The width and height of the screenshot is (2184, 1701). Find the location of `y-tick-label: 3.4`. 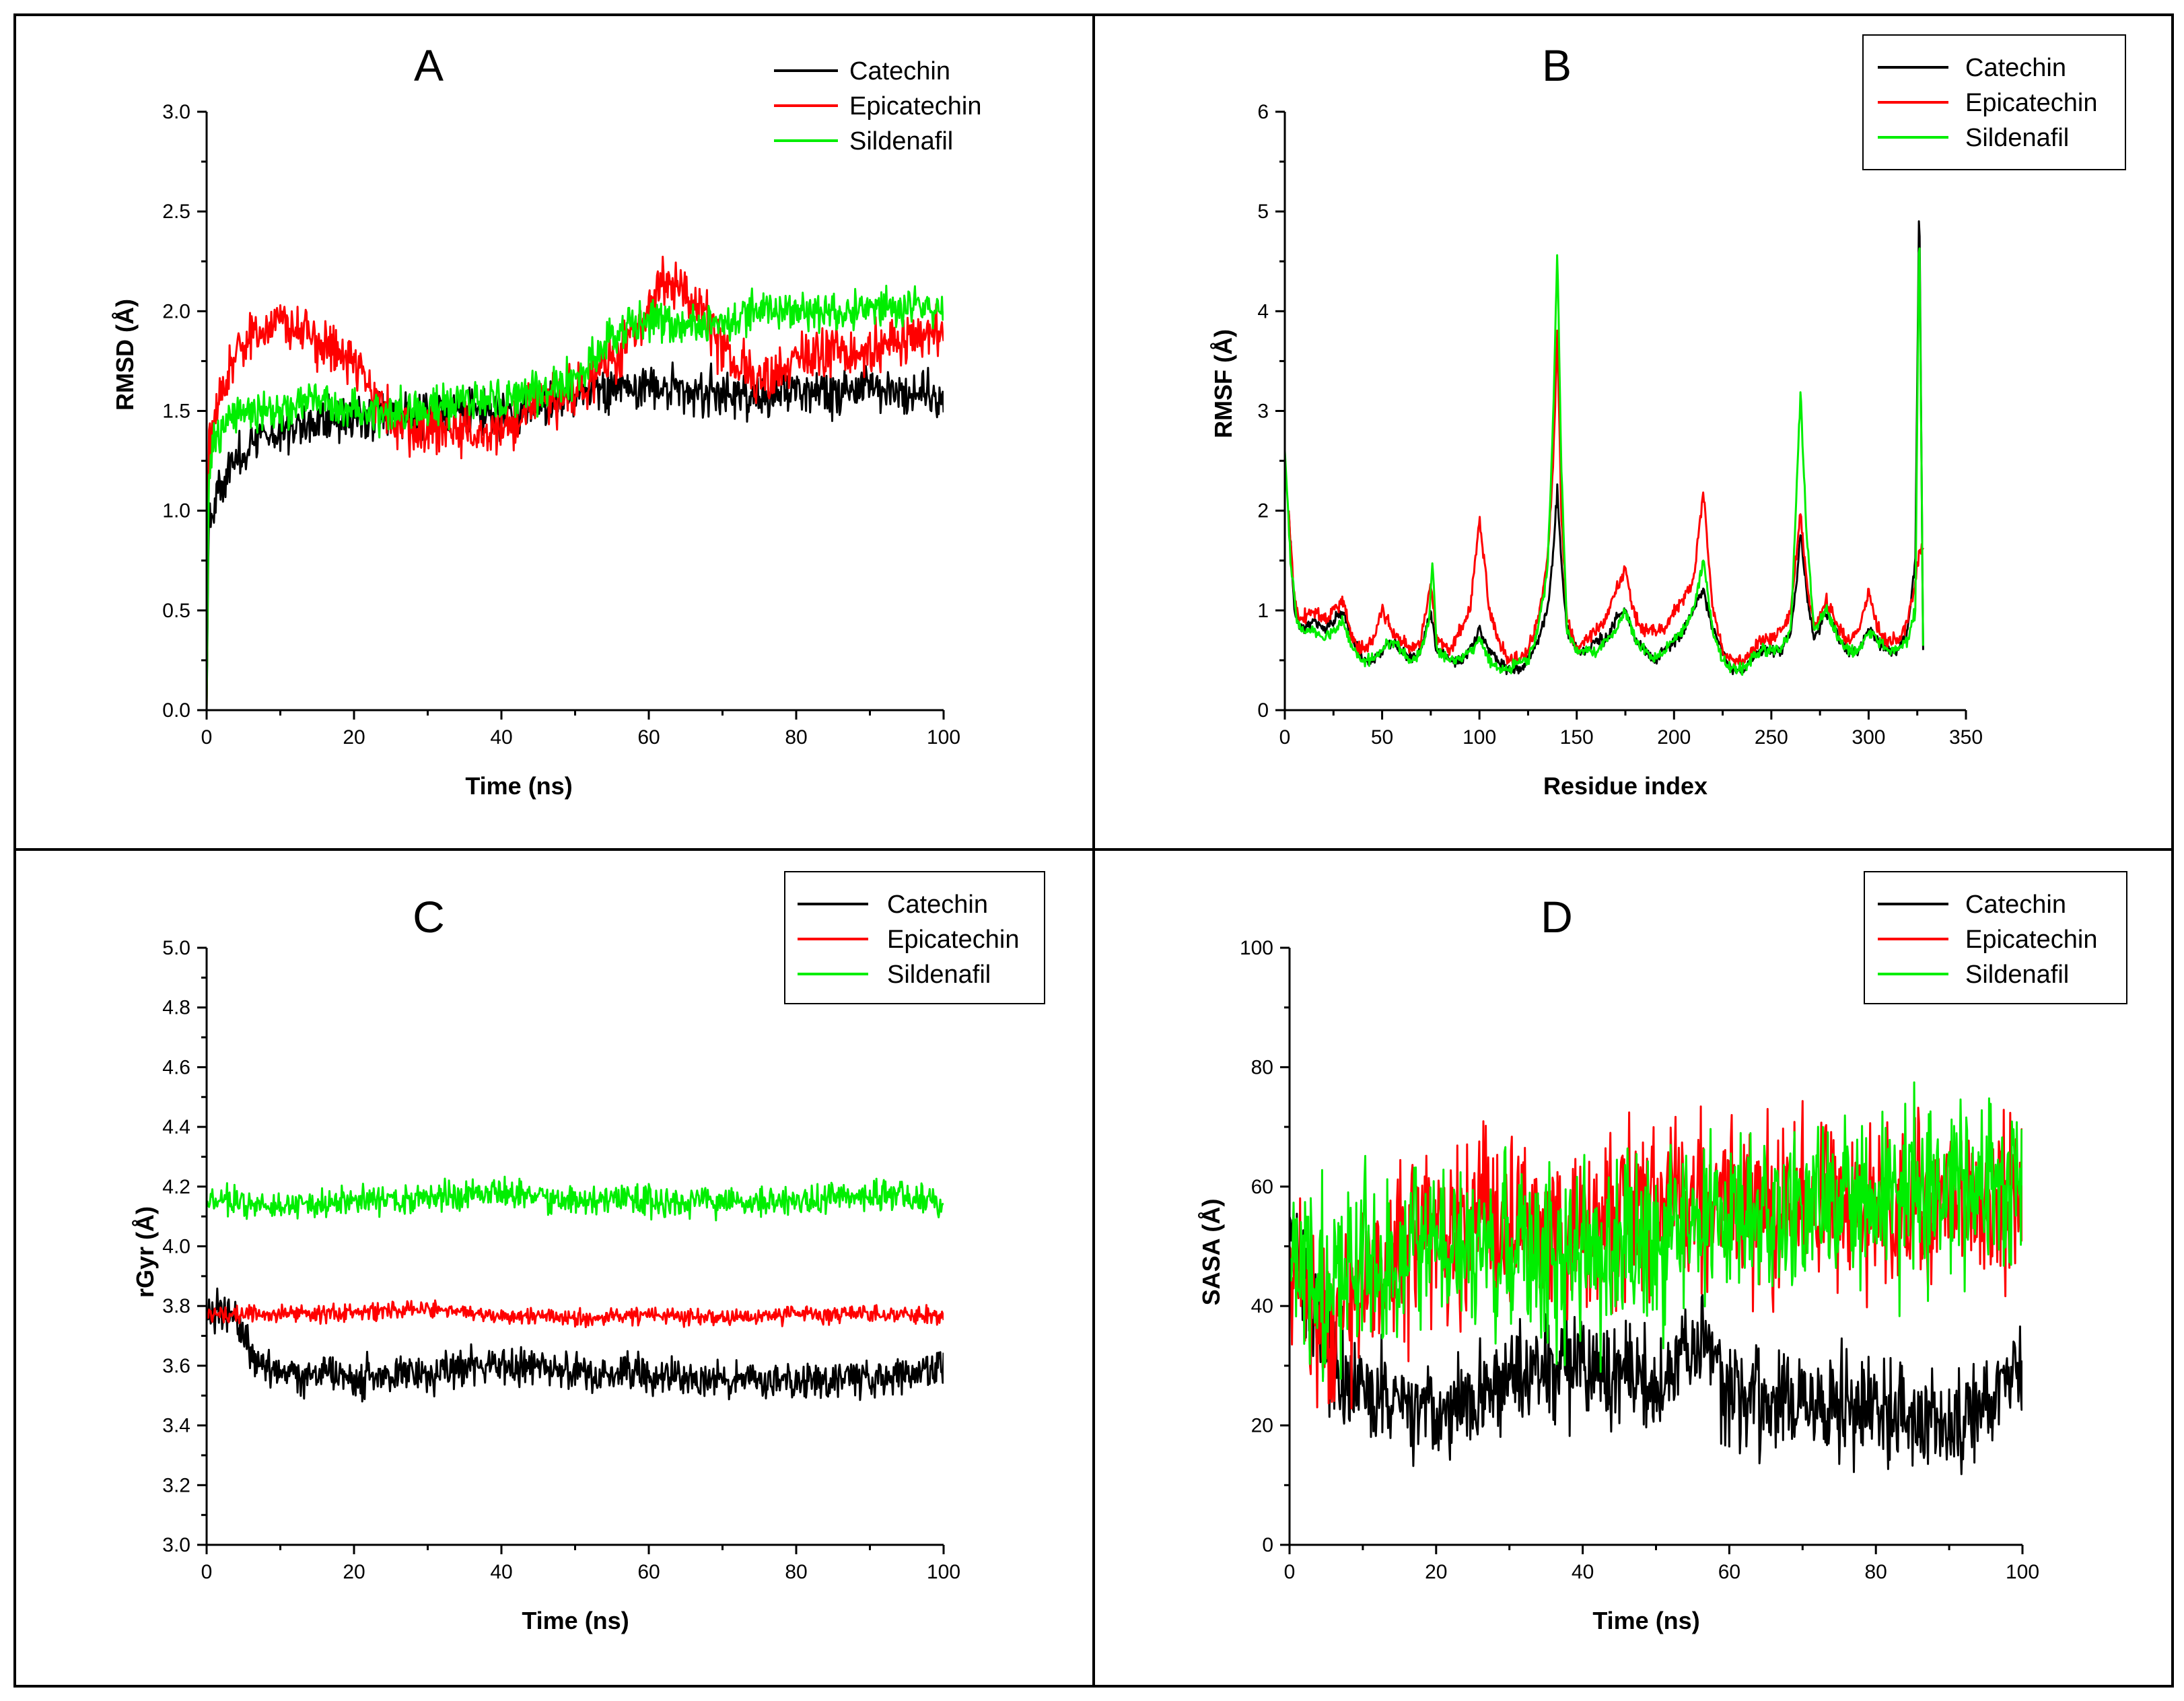

y-tick-label: 3.4 is located at coordinates (176, 1426).